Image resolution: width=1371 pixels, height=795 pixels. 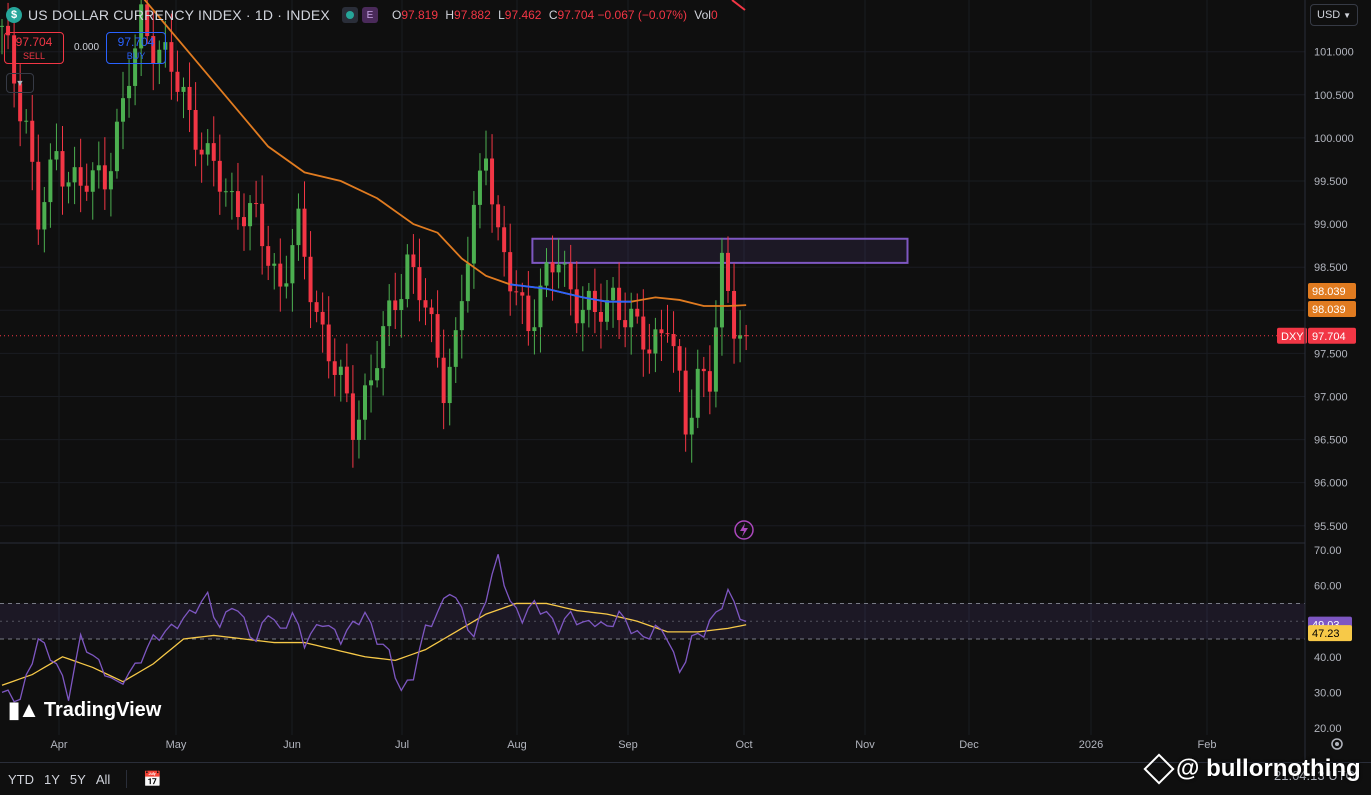 What do you see at coordinates (1091, 745) in the screenshot?
I see `time-tick-label: 2026` at bounding box center [1091, 745].